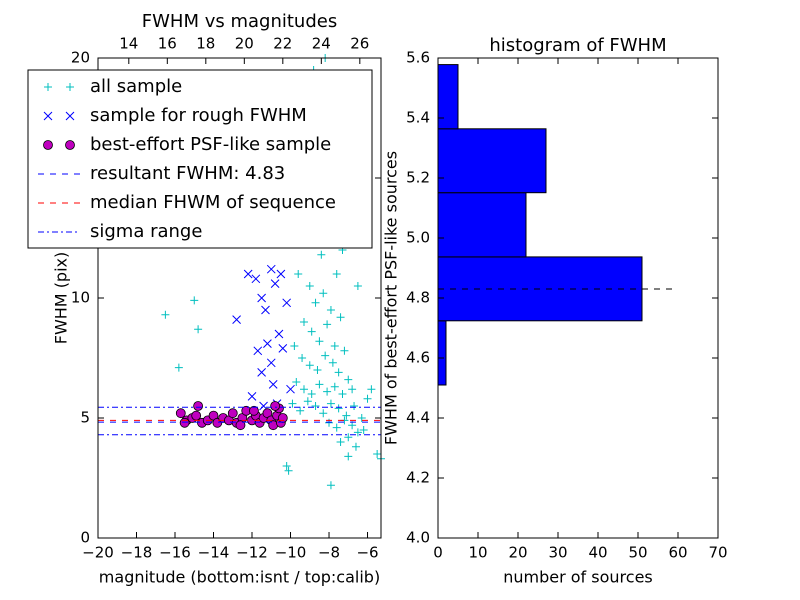  I want to click on x-tick-label: −16, so click(175, 553).